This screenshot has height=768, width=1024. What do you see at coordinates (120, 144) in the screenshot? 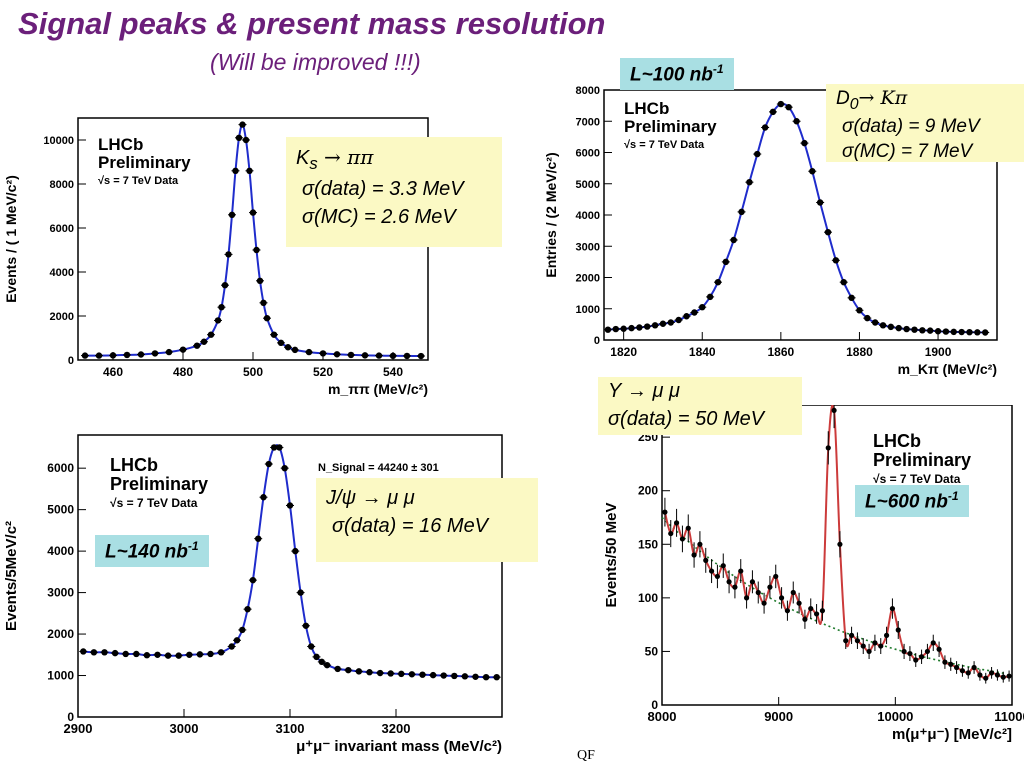
I see `ks-legend-line: LHCb` at bounding box center [120, 144].